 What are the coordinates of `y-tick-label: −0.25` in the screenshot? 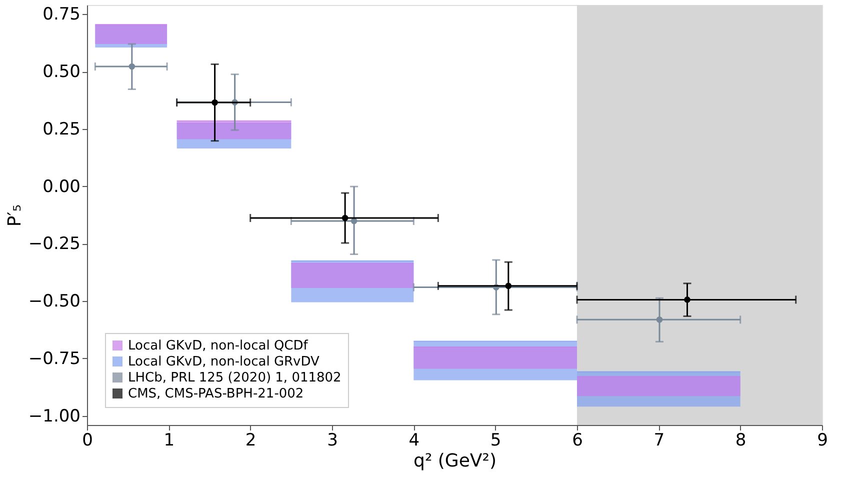 It's located at (54, 244).